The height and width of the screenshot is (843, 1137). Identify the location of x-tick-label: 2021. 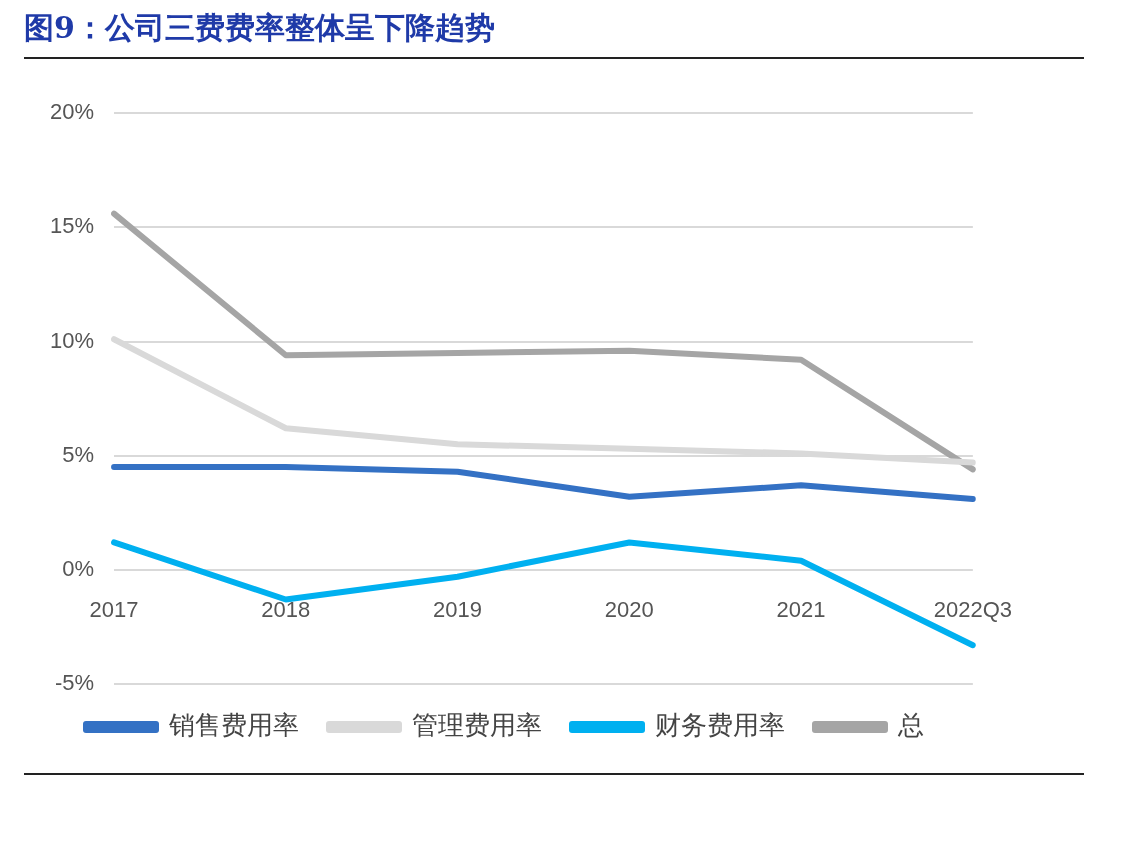
(801, 610).